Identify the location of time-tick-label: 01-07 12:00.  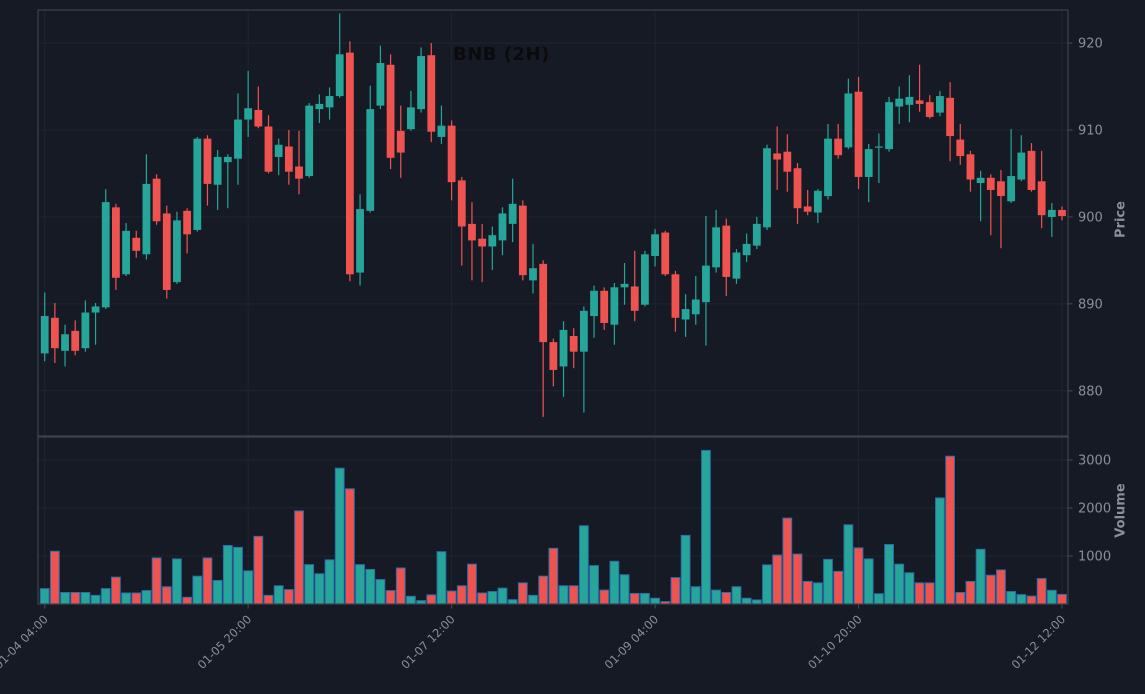
(428, 642).